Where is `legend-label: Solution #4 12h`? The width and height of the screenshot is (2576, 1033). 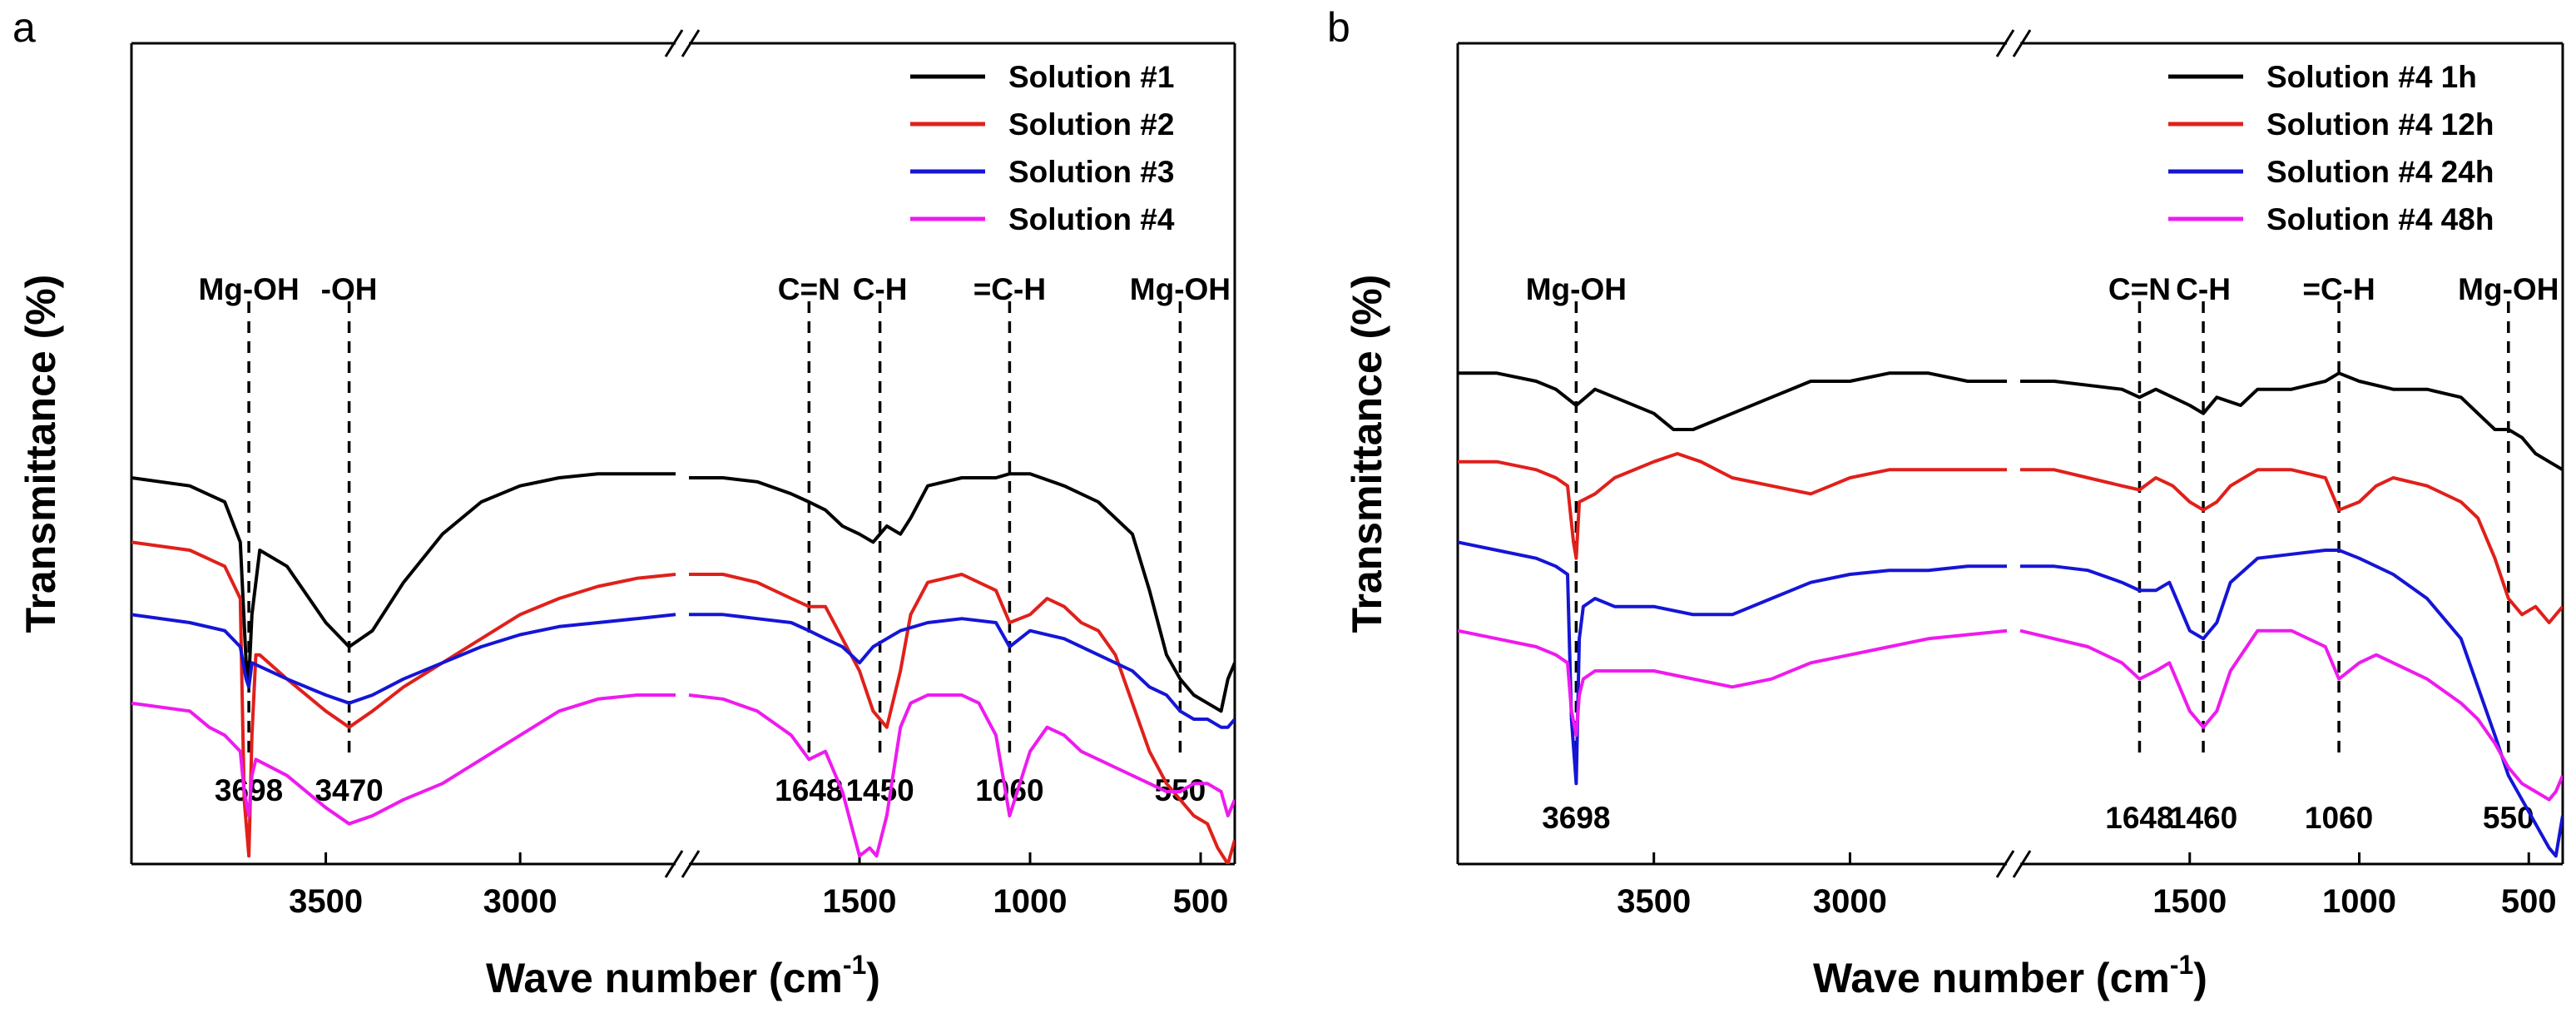 legend-label: Solution #4 12h is located at coordinates (2380, 125).